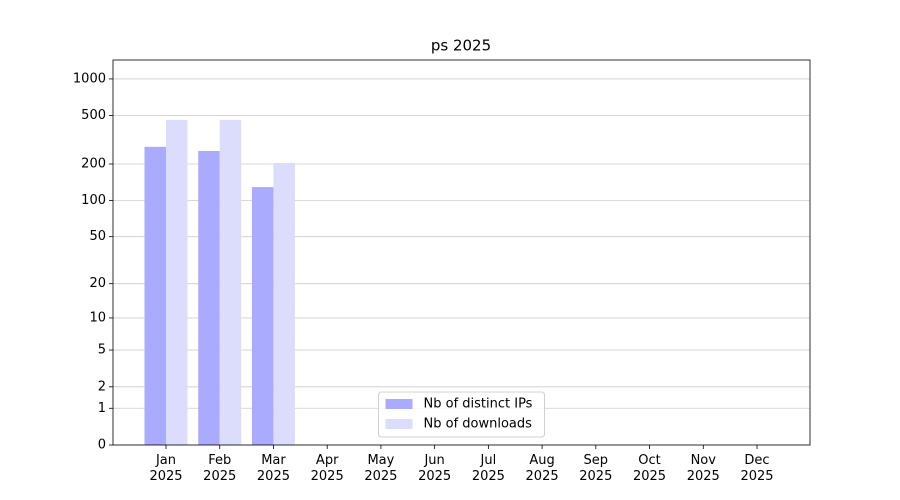 The image size is (900, 500). What do you see at coordinates (703, 468) in the screenshot?
I see `x-tick-label: Nov 2025` at bounding box center [703, 468].